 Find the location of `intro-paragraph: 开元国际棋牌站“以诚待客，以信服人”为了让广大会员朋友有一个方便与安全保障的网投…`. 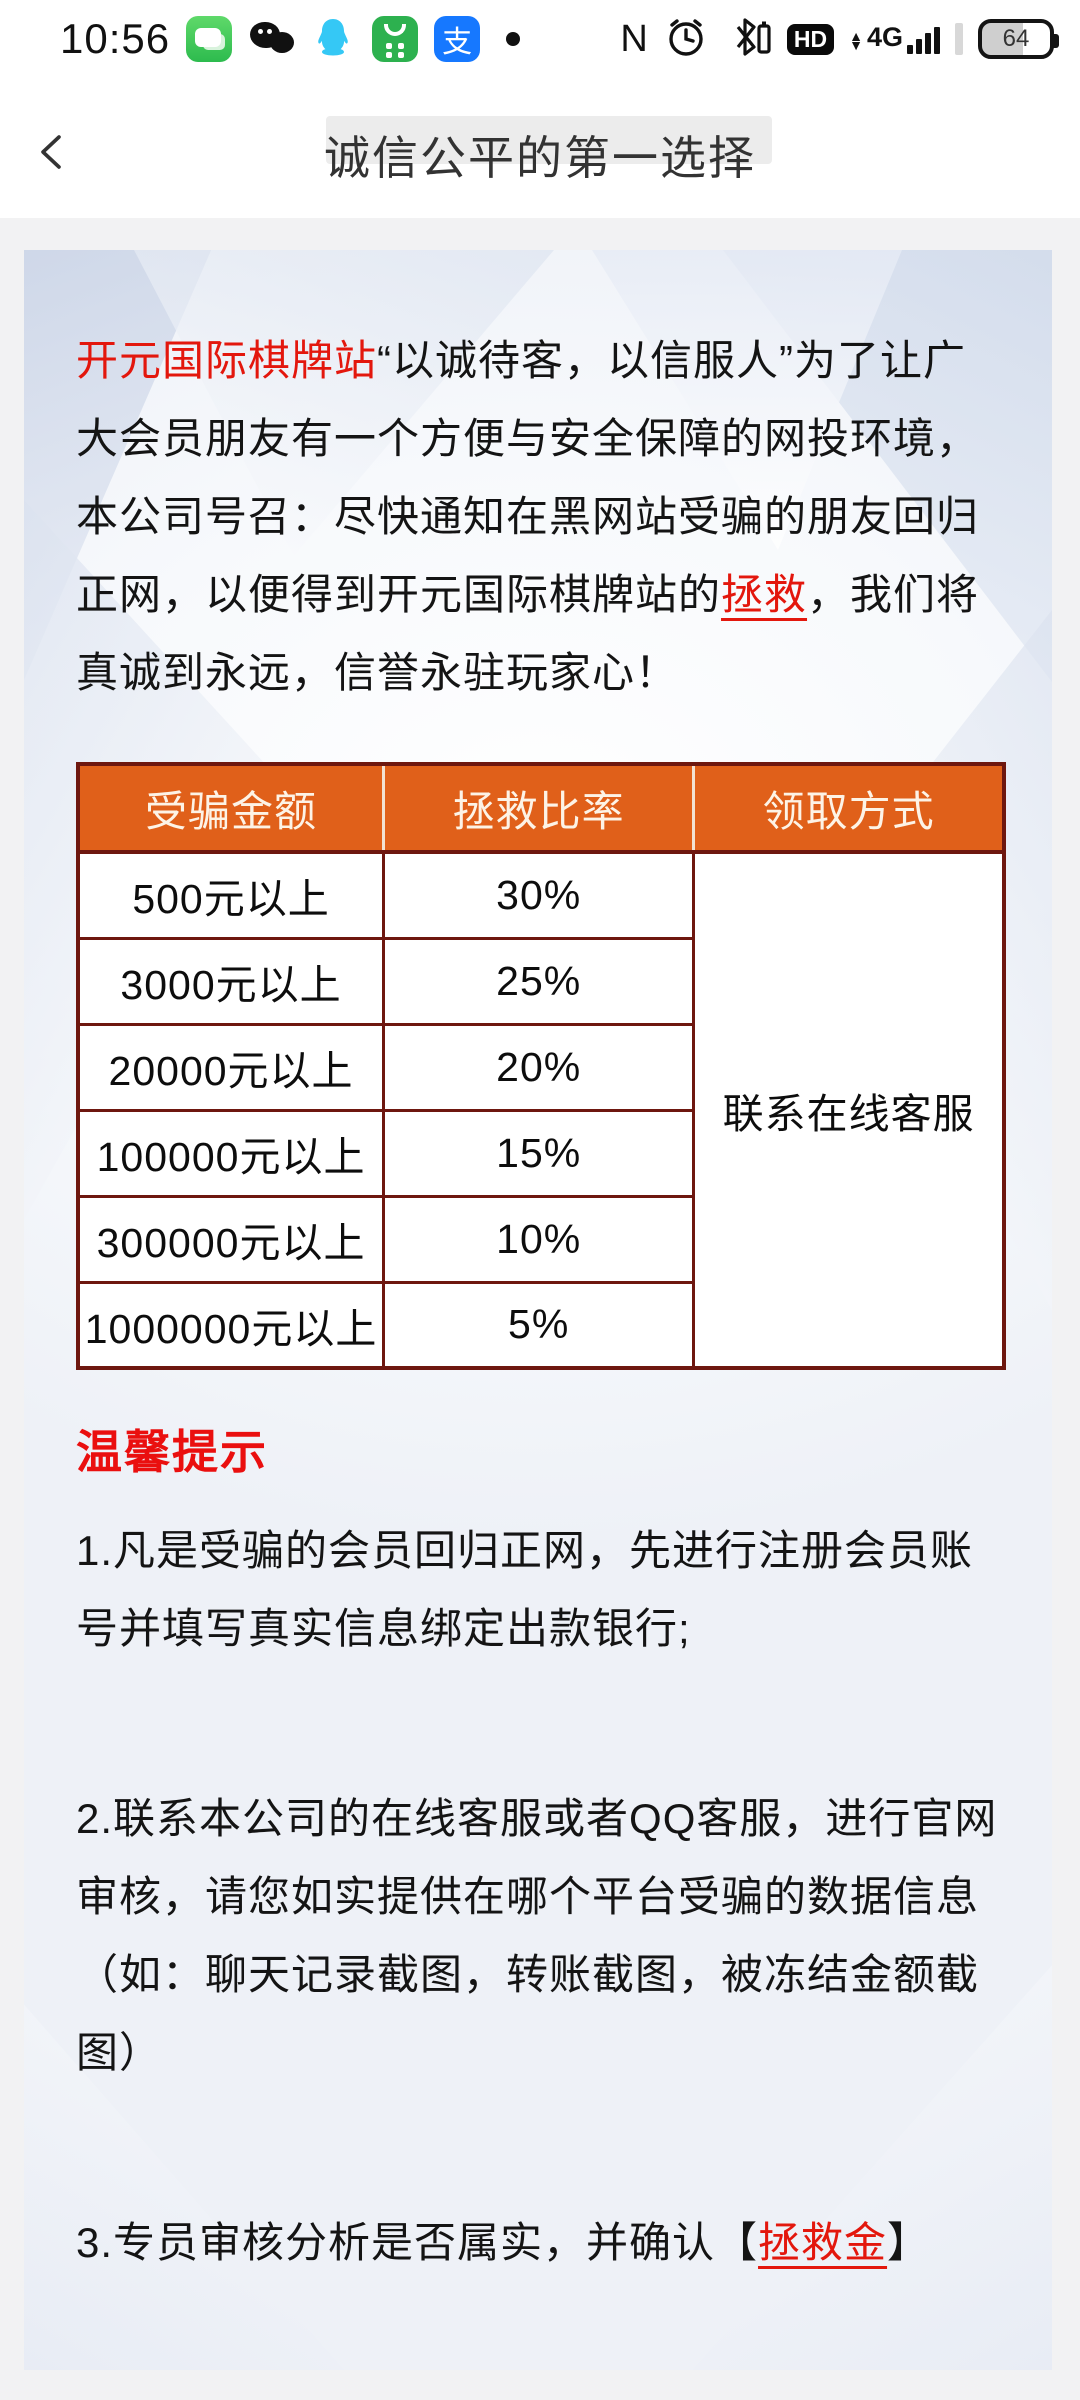

intro-paragraph: 开元国际棋牌站“以诚待客，以信服人”为了让广大会员朋友有一个方便与安全保障的网投… is located at coordinates (541, 517).